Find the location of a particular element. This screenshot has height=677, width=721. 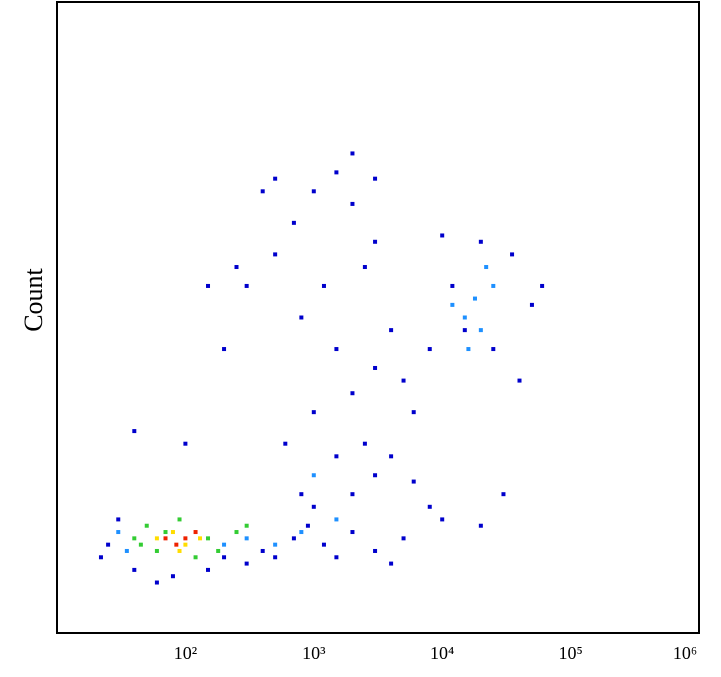

x-tick-label: 10⁴ is located at coordinates (442, 653).